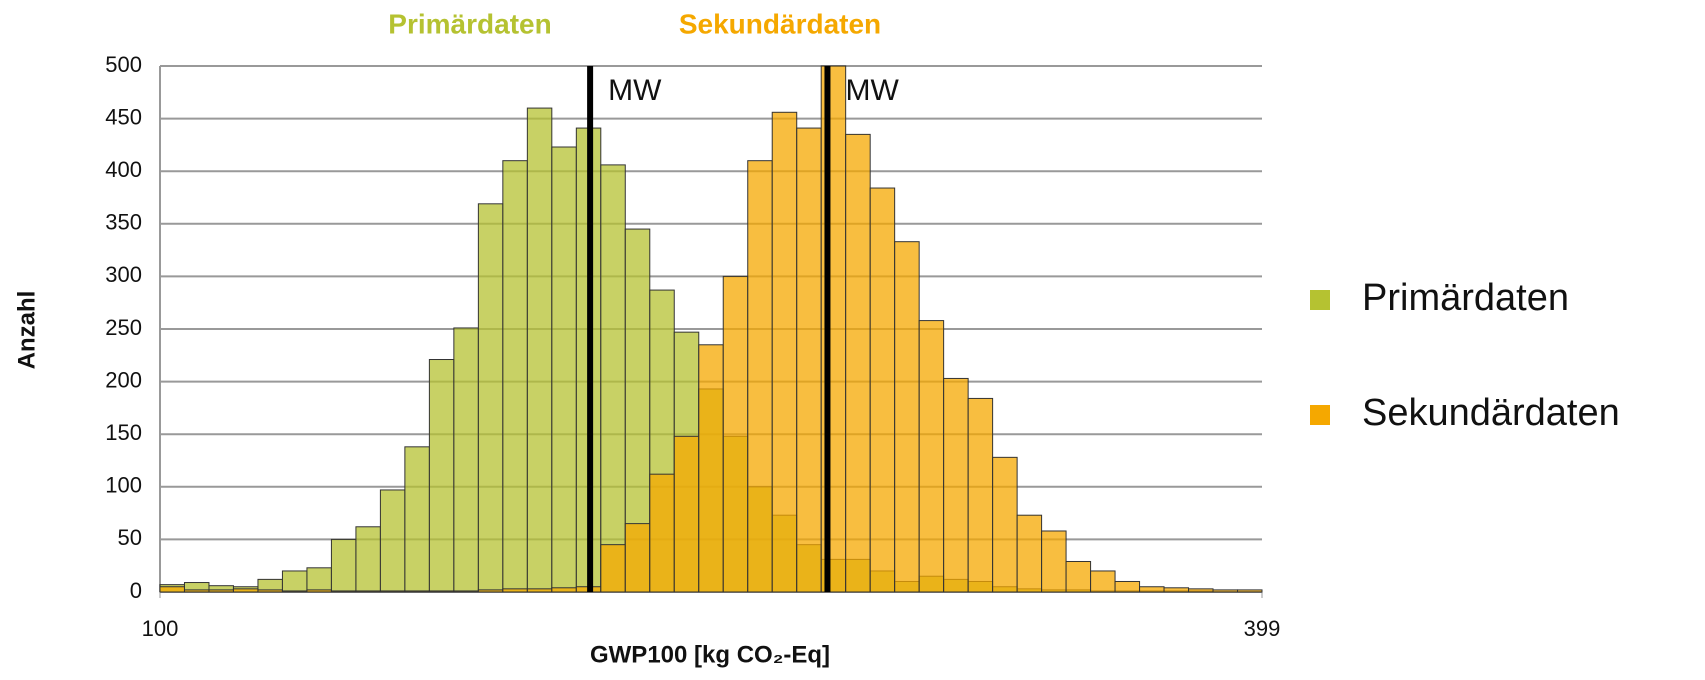 This screenshot has width=1705, height=680. What do you see at coordinates (130, 537) in the screenshot?
I see `y-tick-label: 50` at bounding box center [130, 537].